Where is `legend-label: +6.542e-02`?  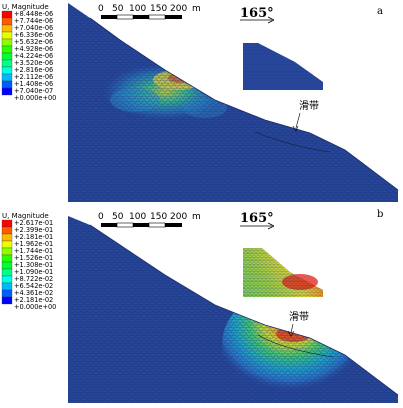
legend-label: +6.542e-02 is located at coordinates (33, 286).